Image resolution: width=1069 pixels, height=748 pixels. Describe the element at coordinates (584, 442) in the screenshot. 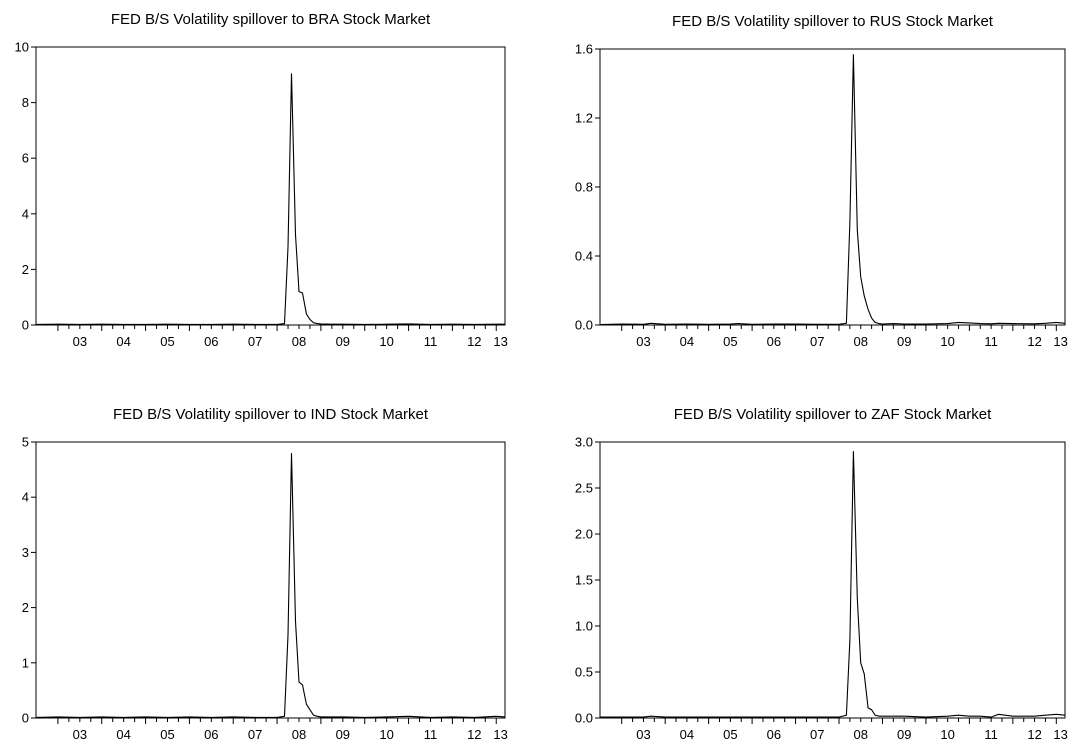

I see `y-tick-label: 3.0` at that location.